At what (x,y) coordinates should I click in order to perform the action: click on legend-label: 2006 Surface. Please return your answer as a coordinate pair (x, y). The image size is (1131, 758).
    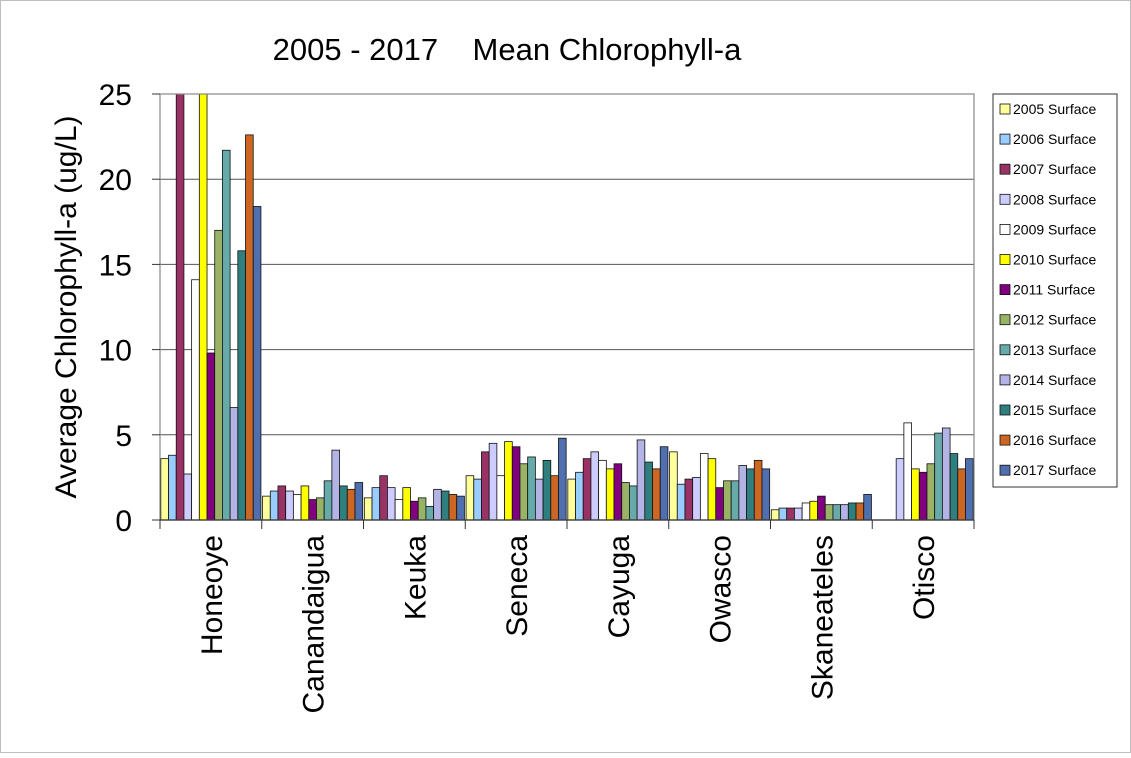
    Looking at the image, I should click on (1054, 139).